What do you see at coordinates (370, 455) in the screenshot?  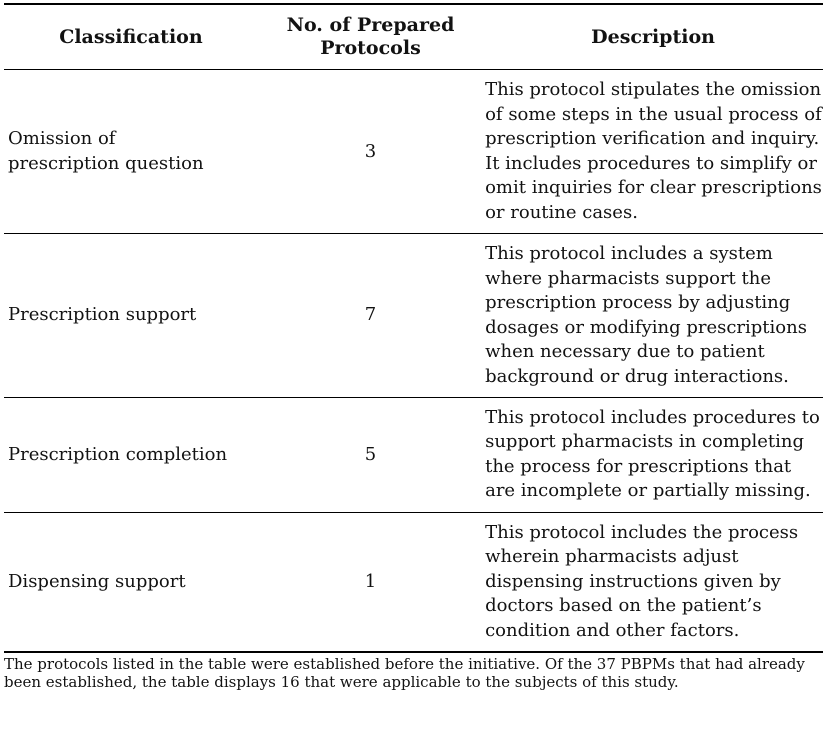 I see `count-cell: 5` at bounding box center [370, 455].